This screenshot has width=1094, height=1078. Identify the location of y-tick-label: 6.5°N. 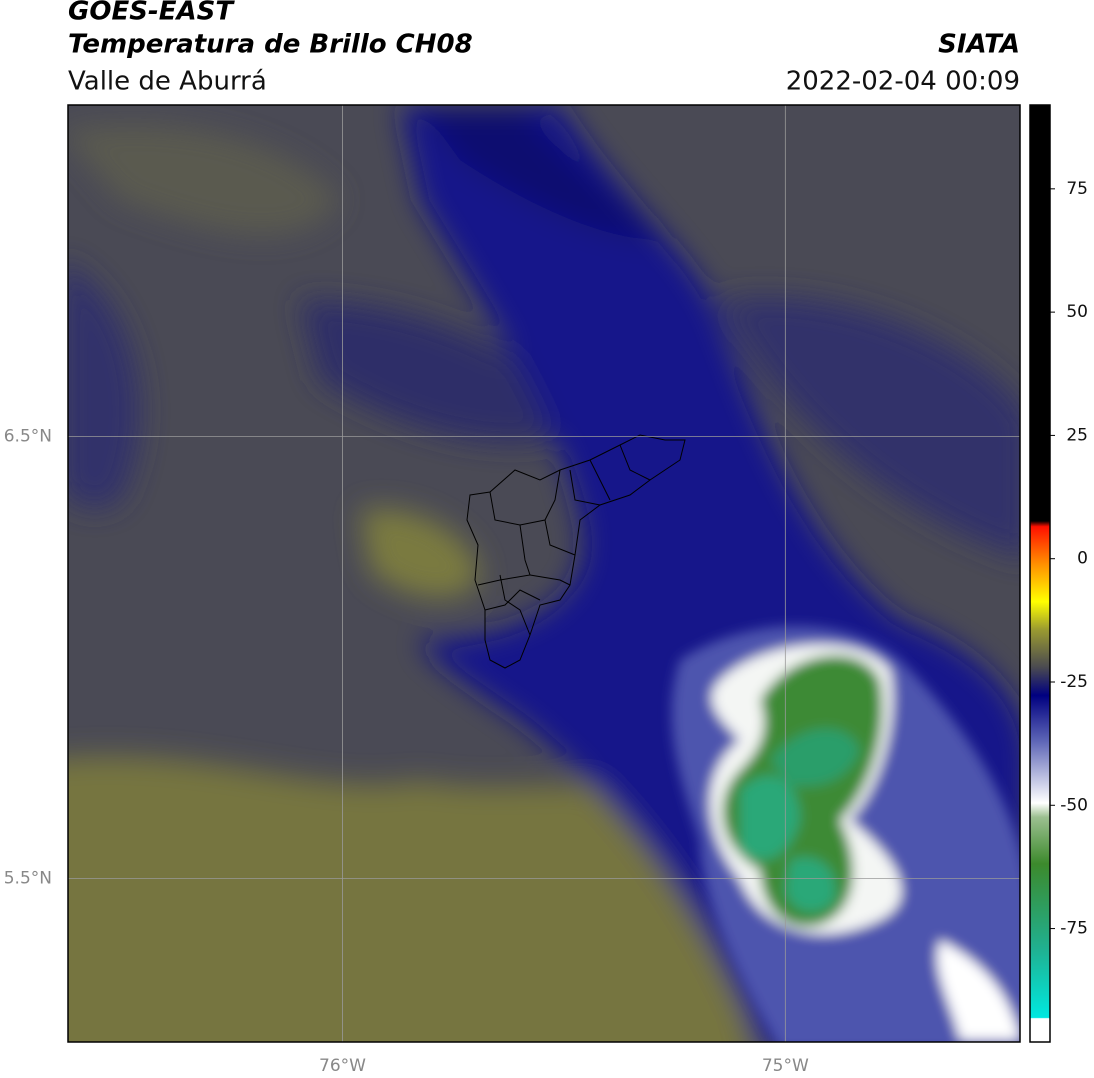
(28, 436).